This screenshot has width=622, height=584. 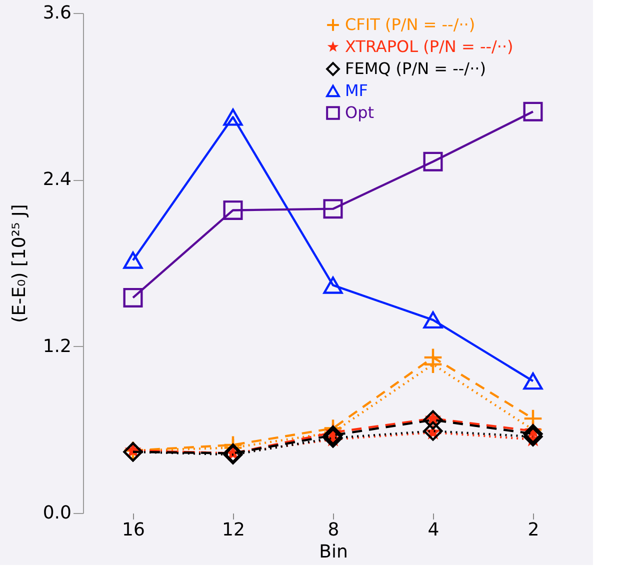 What do you see at coordinates (233, 530) in the screenshot?
I see `x-tick-label: 12` at bounding box center [233, 530].